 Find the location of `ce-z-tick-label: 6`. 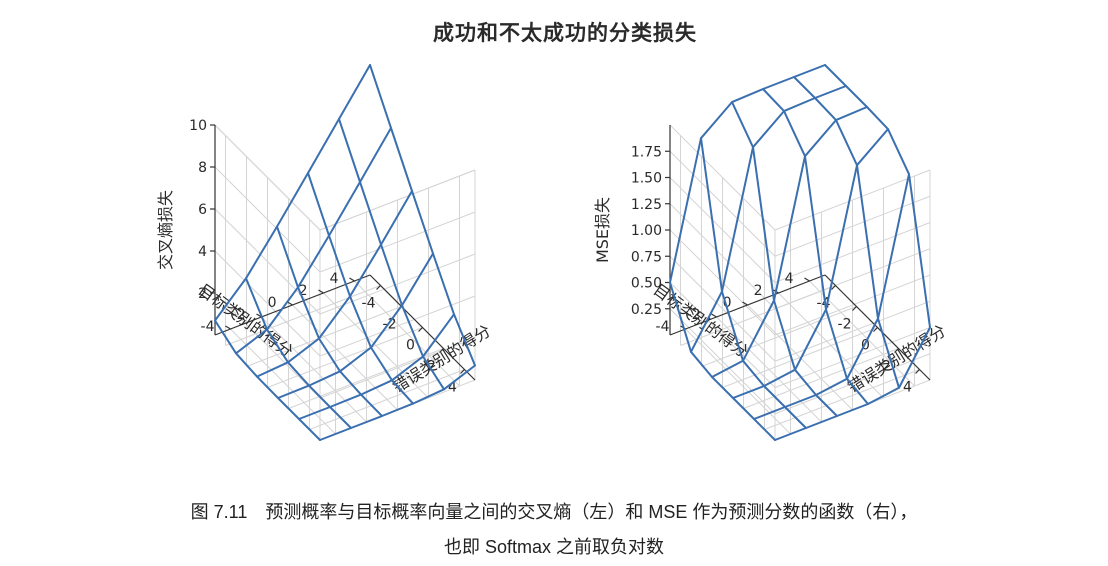

ce-z-tick-label: 6 is located at coordinates (202, 210).